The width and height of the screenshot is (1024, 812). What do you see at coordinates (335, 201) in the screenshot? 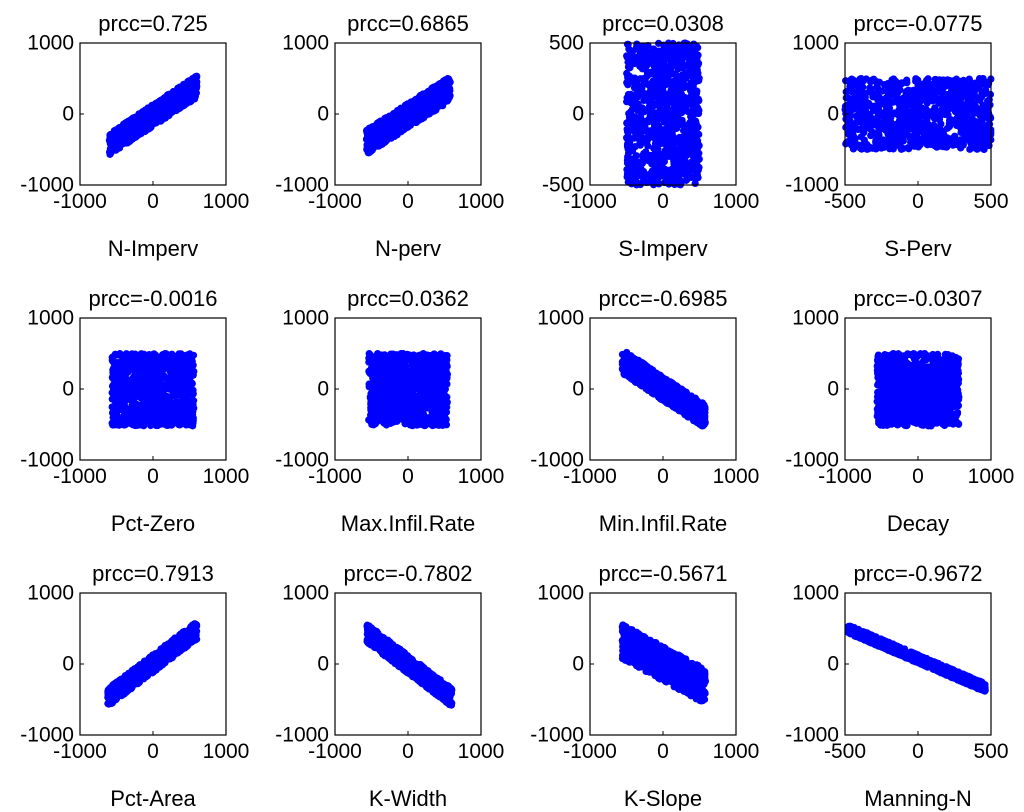
I see `x-tick-label: -1000` at bounding box center [335, 201].